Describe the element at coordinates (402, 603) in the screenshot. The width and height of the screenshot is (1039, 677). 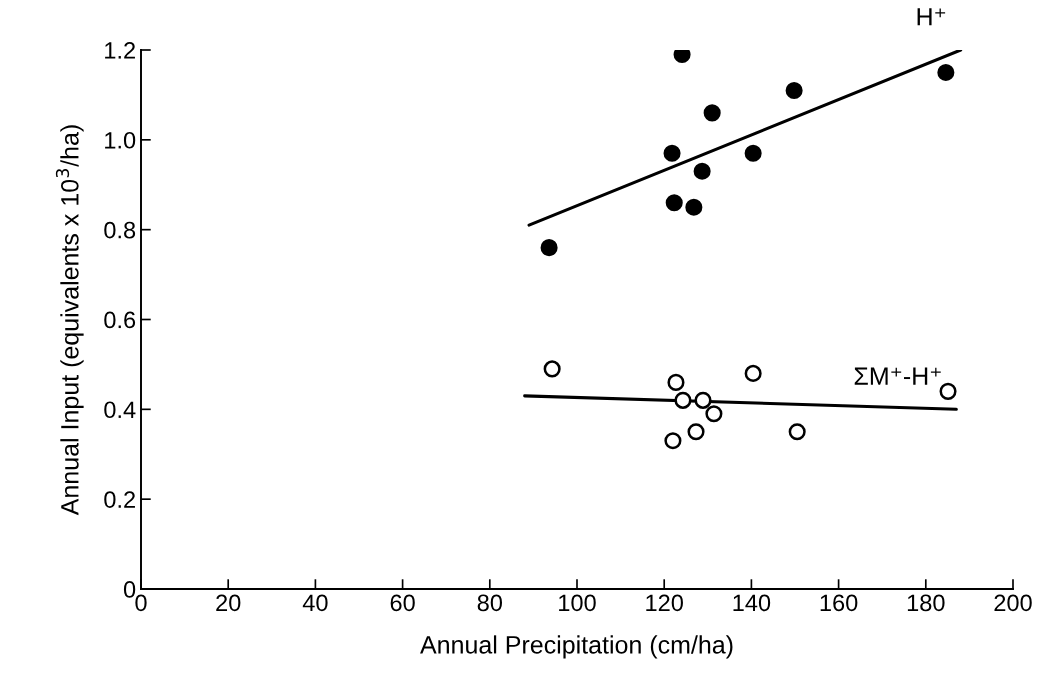
I see `x-tick-label: 60` at that location.